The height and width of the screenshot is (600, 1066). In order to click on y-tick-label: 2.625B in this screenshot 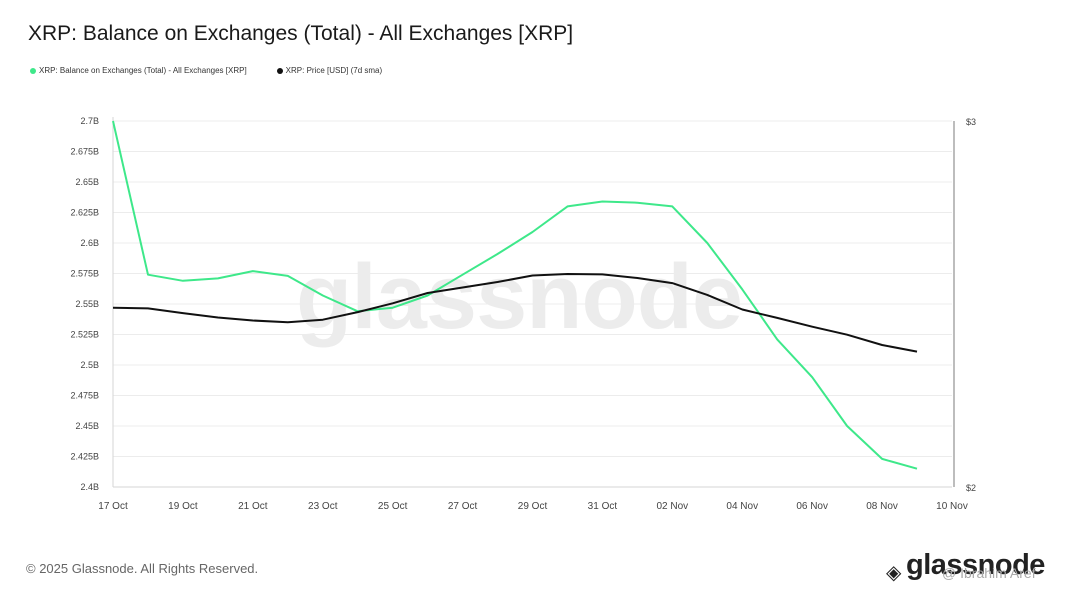, I will do `click(84, 213)`.